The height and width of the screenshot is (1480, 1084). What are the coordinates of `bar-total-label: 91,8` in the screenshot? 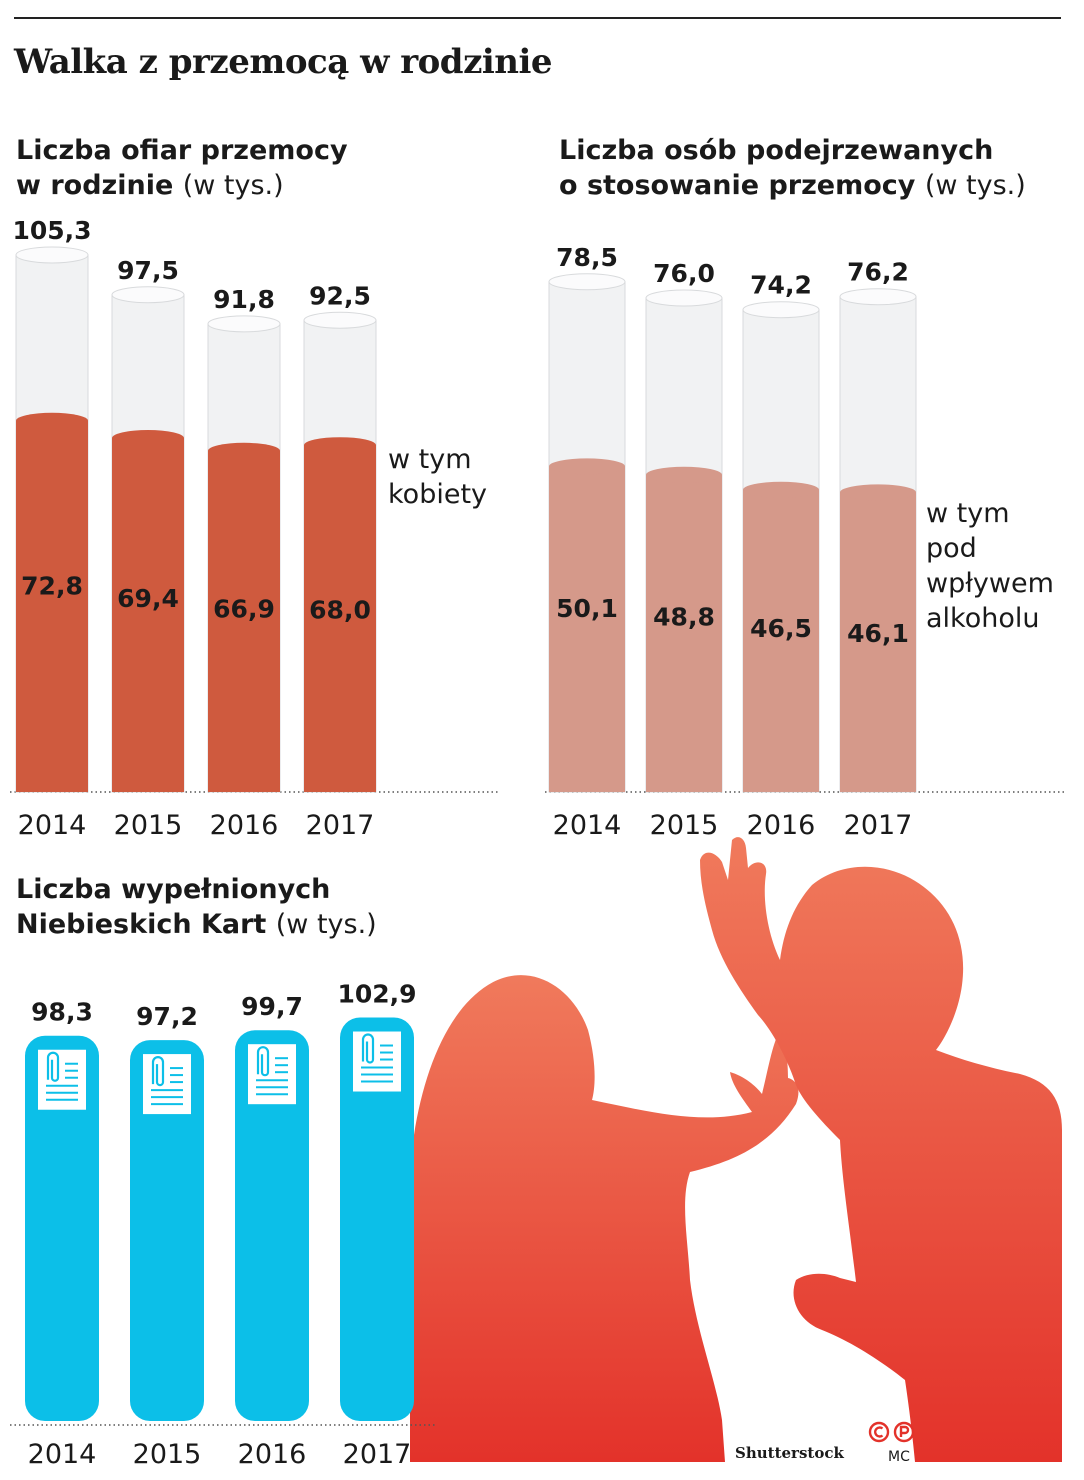 It's located at (244, 299).